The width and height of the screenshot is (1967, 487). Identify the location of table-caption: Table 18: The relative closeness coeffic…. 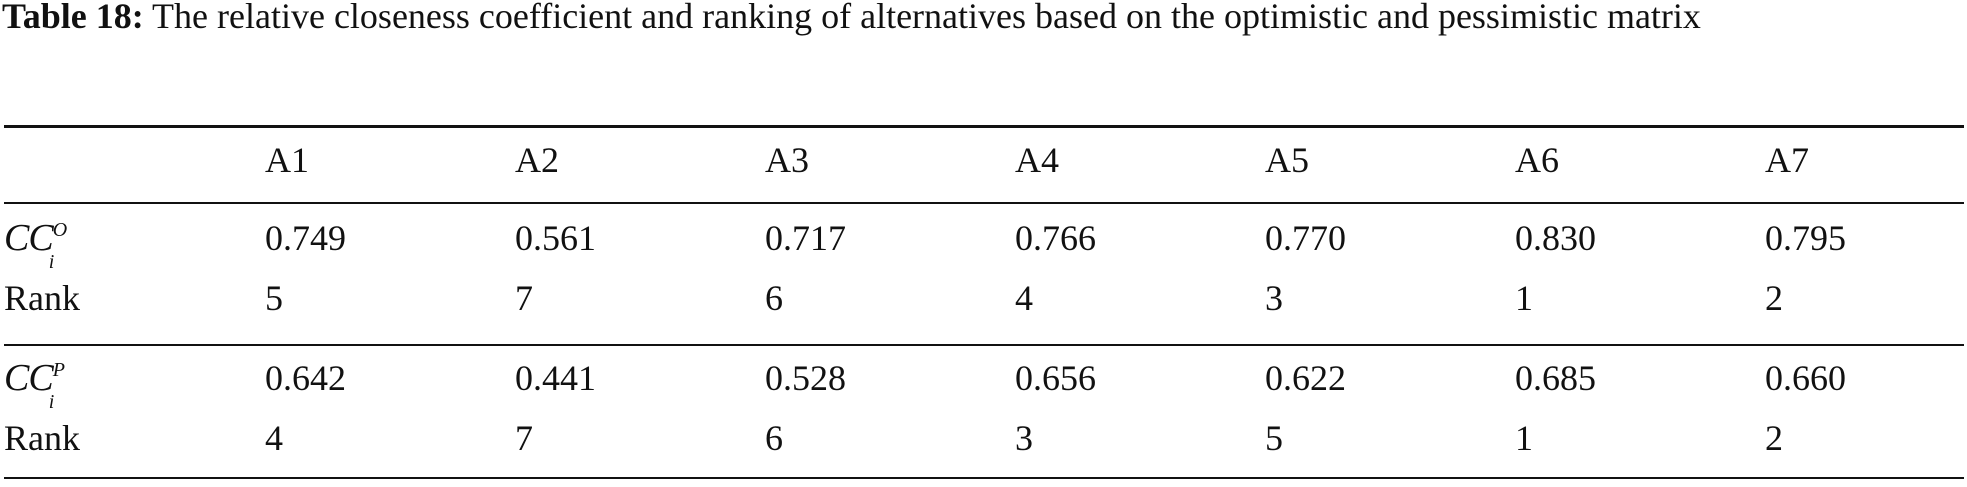
(982, 18).